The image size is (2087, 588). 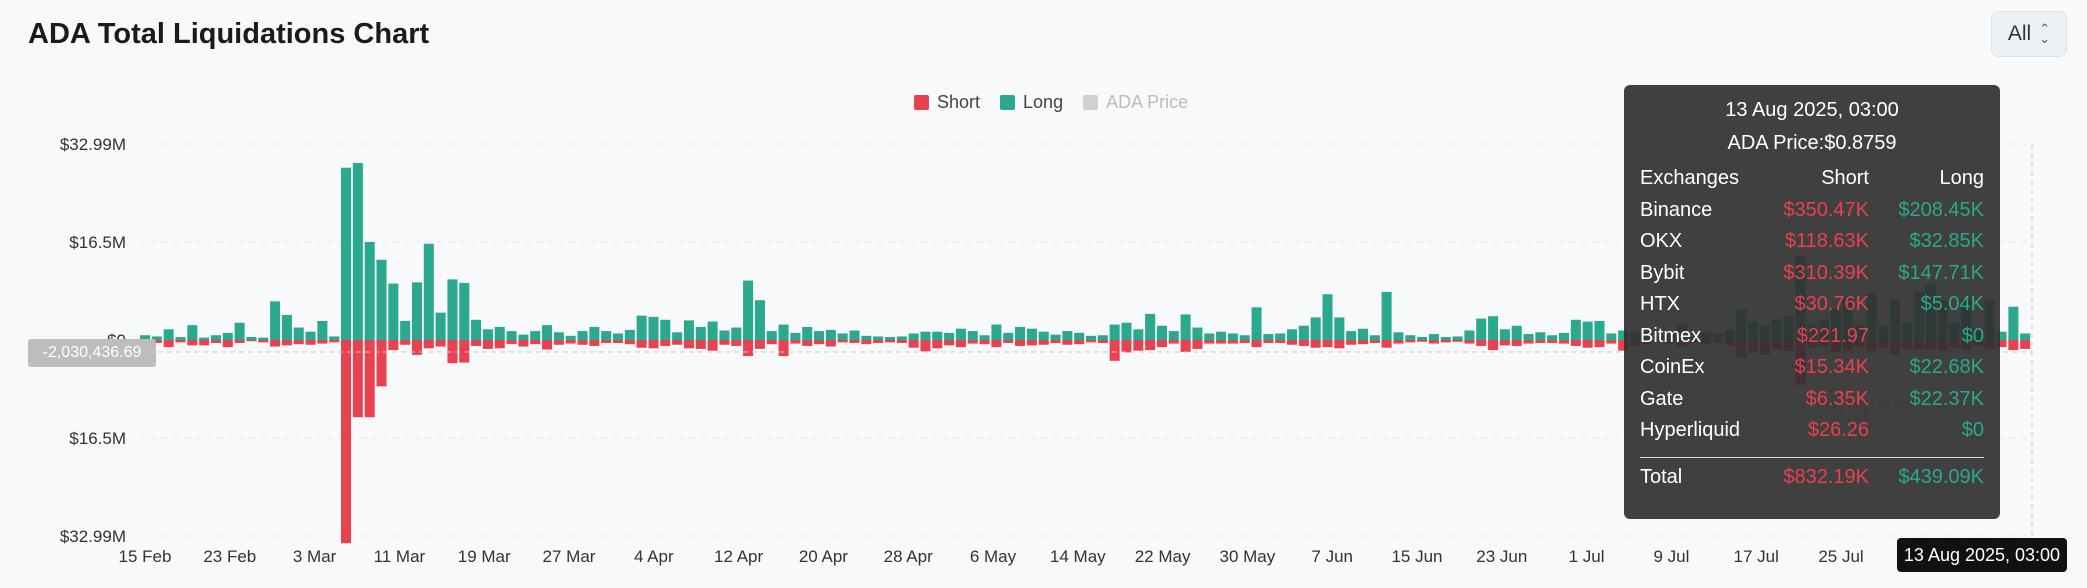 What do you see at coordinates (959, 102) in the screenshot?
I see `legend-label-short: Short` at bounding box center [959, 102].